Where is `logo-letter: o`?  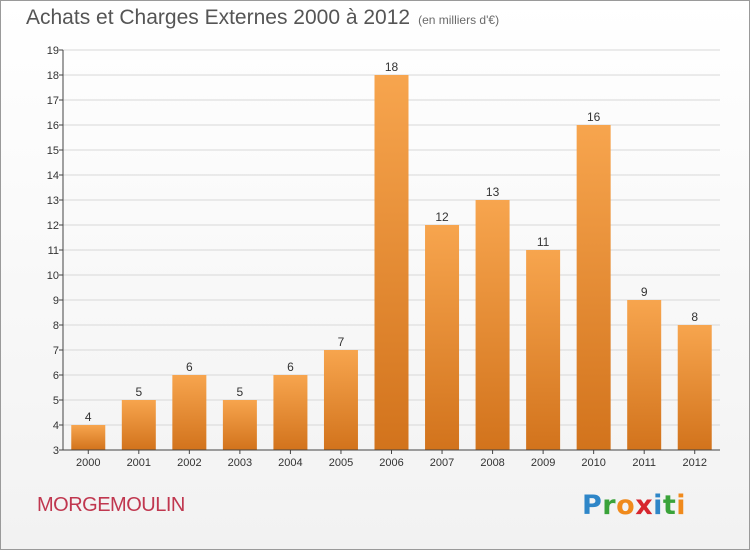
logo-letter: o is located at coordinates (626, 505).